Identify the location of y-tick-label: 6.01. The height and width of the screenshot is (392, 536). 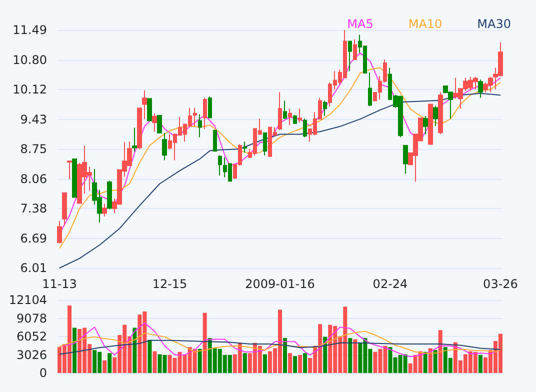
(33, 268).